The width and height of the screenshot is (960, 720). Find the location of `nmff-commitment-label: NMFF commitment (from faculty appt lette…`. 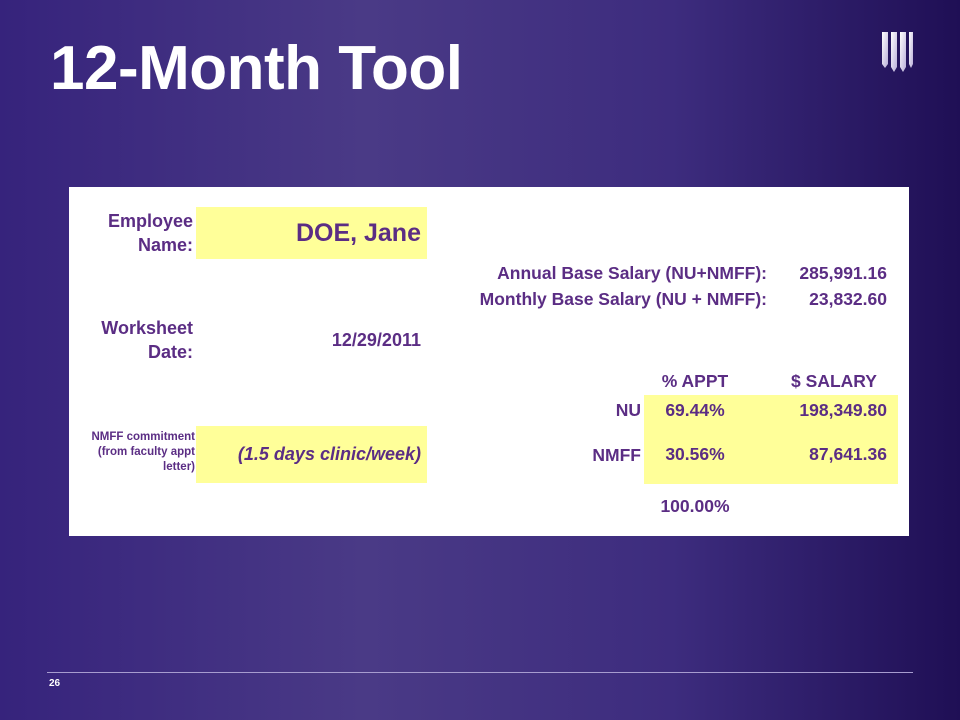

nmff-commitment-label: NMFF commitment (from faculty appt lette… is located at coordinates (143, 452).